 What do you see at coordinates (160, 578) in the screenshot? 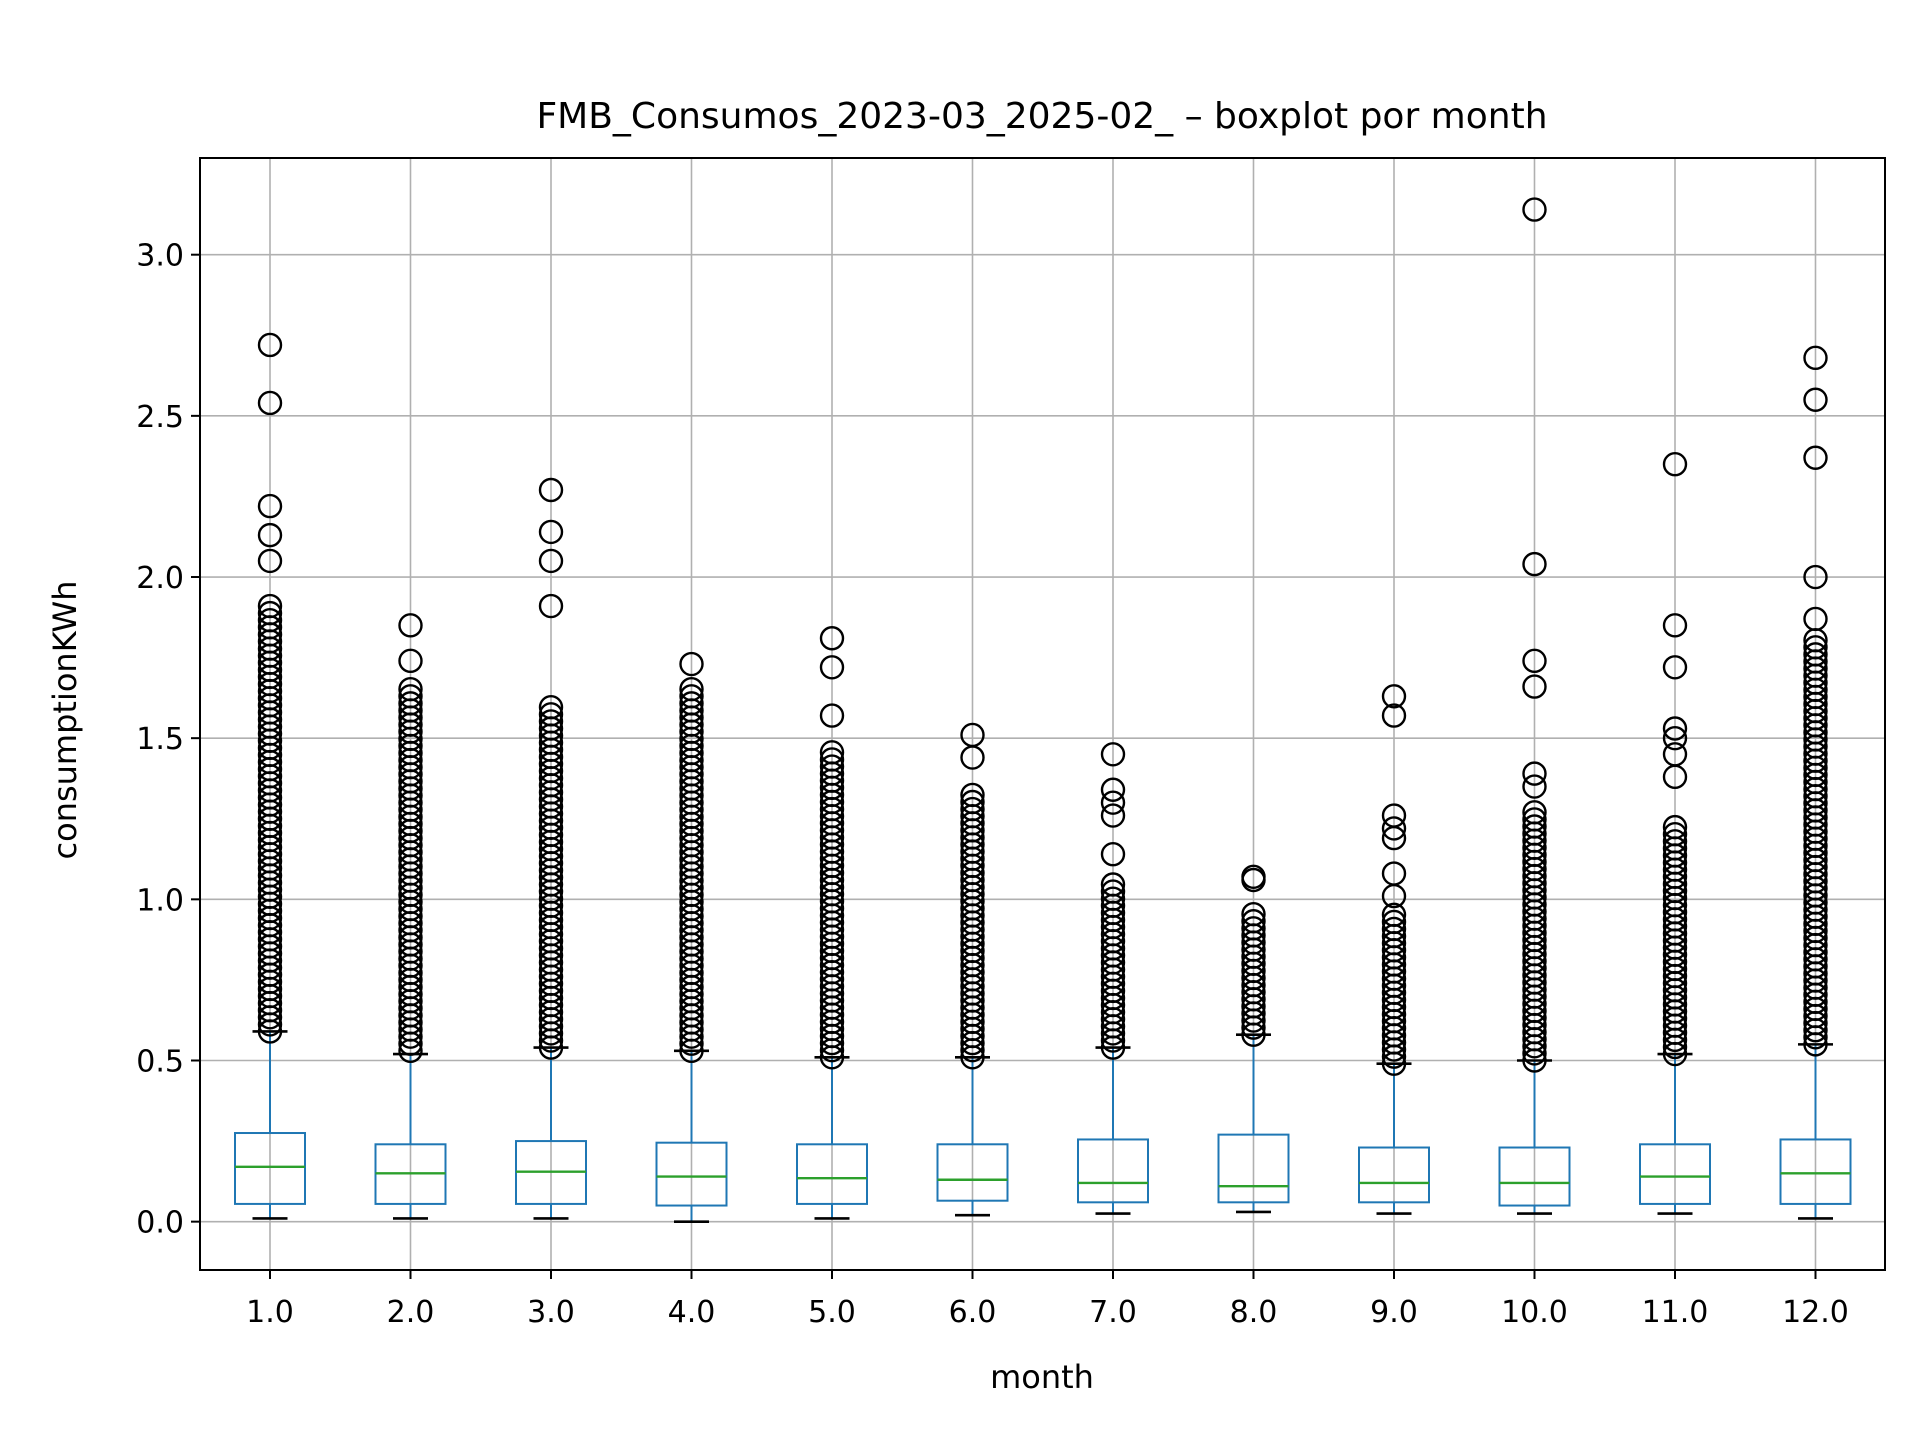
I see `y-tick-label: 2.0` at bounding box center [160, 578].